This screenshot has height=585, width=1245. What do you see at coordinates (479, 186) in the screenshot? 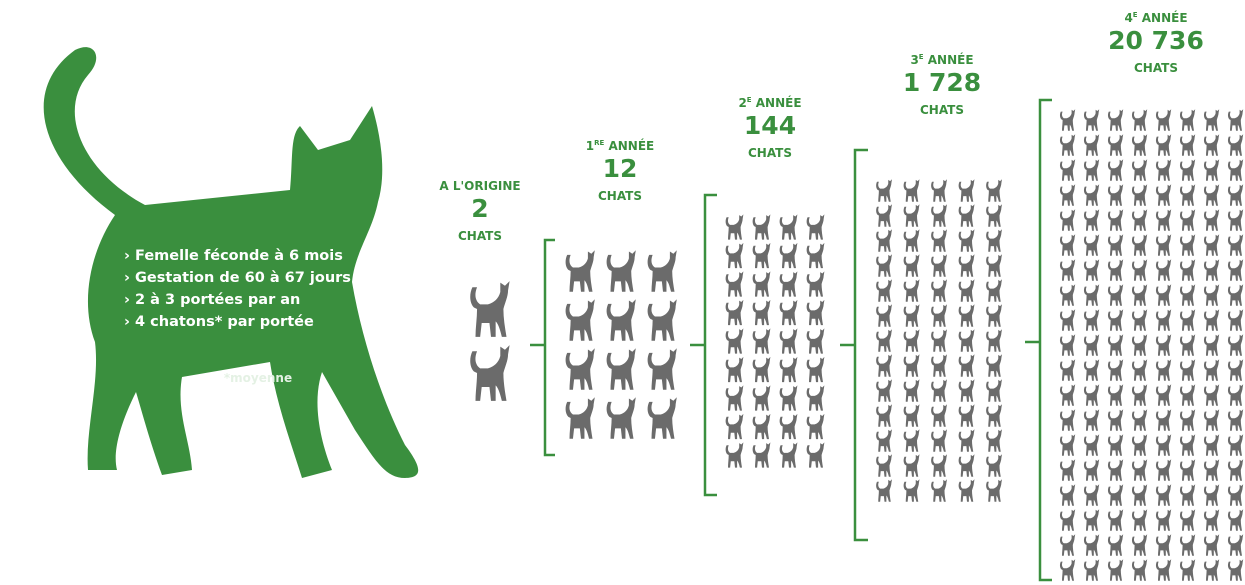
I see `stage-label-part: A L'ORIGINE` at bounding box center [479, 186].